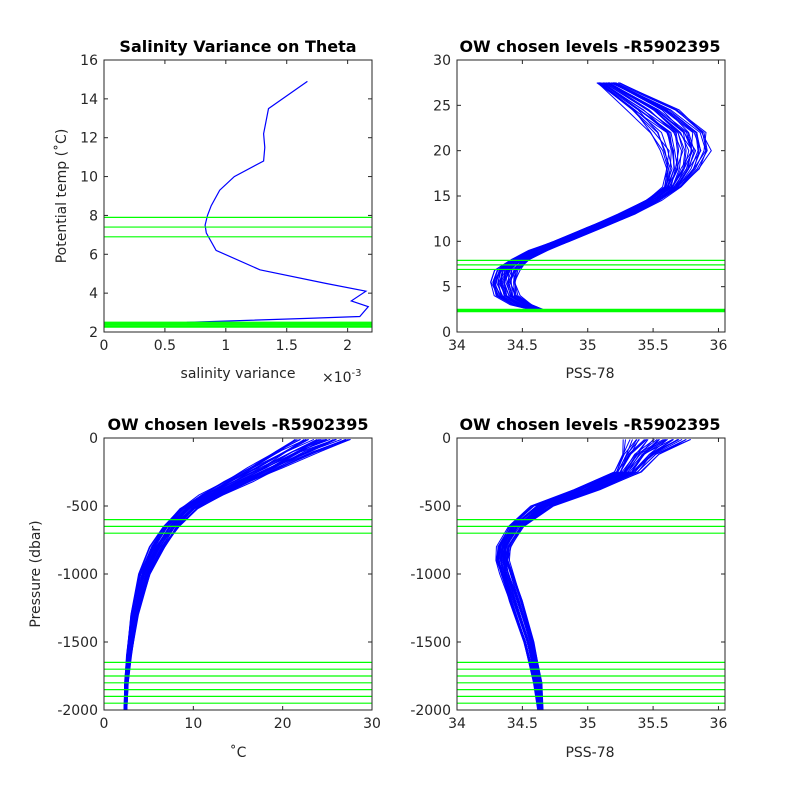 This screenshot has height=800, width=800. Describe the element at coordinates (93, 216) in the screenshot. I see `y-tick-label: 8` at that location.